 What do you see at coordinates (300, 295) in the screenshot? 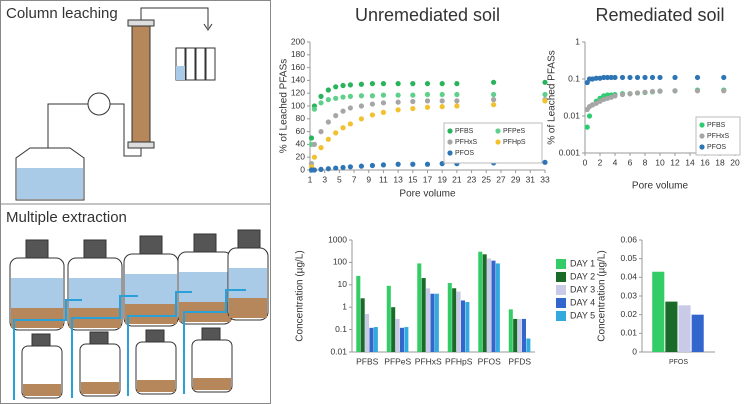
I see `y-axis-label: Concentration (µg/L)` at bounding box center [300, 295].